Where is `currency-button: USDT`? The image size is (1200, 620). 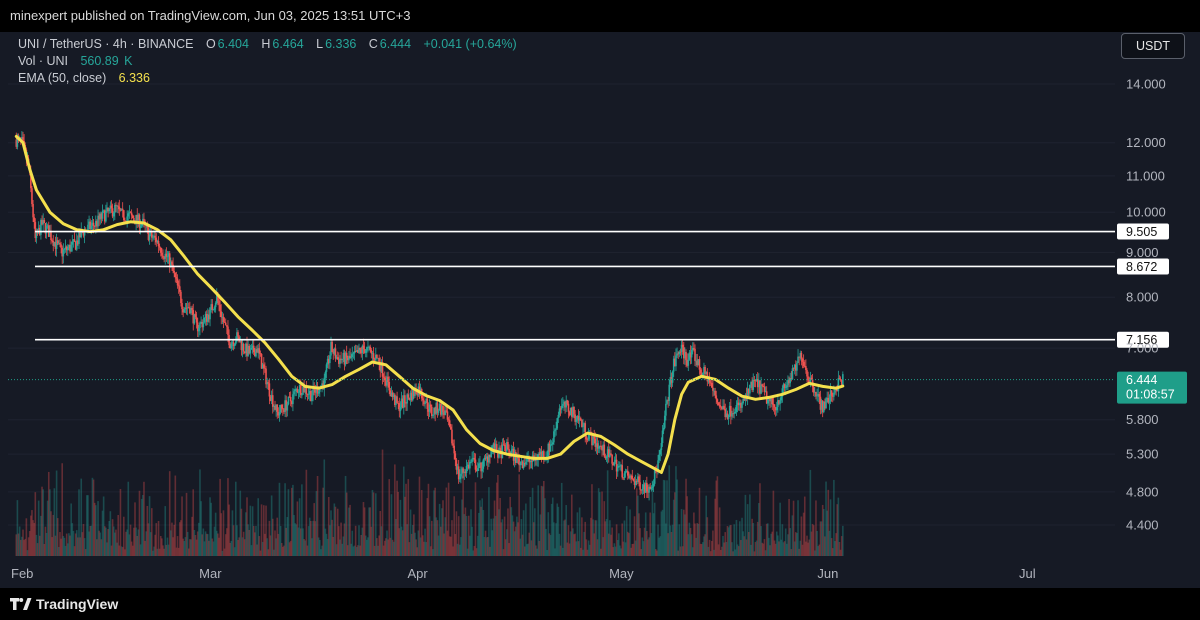
currency-button: USDT is located at coordinates (1153, 46).